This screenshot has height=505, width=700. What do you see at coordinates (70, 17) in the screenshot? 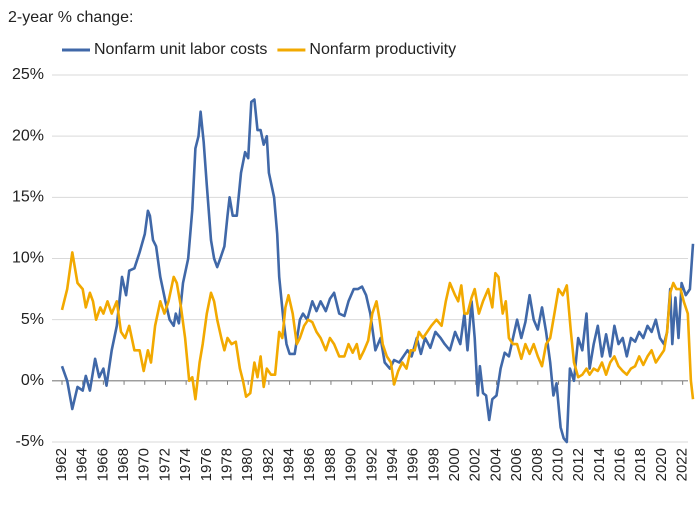
I see `chart-subtitle: 2-year % change:` at bounding box center [70, 17].